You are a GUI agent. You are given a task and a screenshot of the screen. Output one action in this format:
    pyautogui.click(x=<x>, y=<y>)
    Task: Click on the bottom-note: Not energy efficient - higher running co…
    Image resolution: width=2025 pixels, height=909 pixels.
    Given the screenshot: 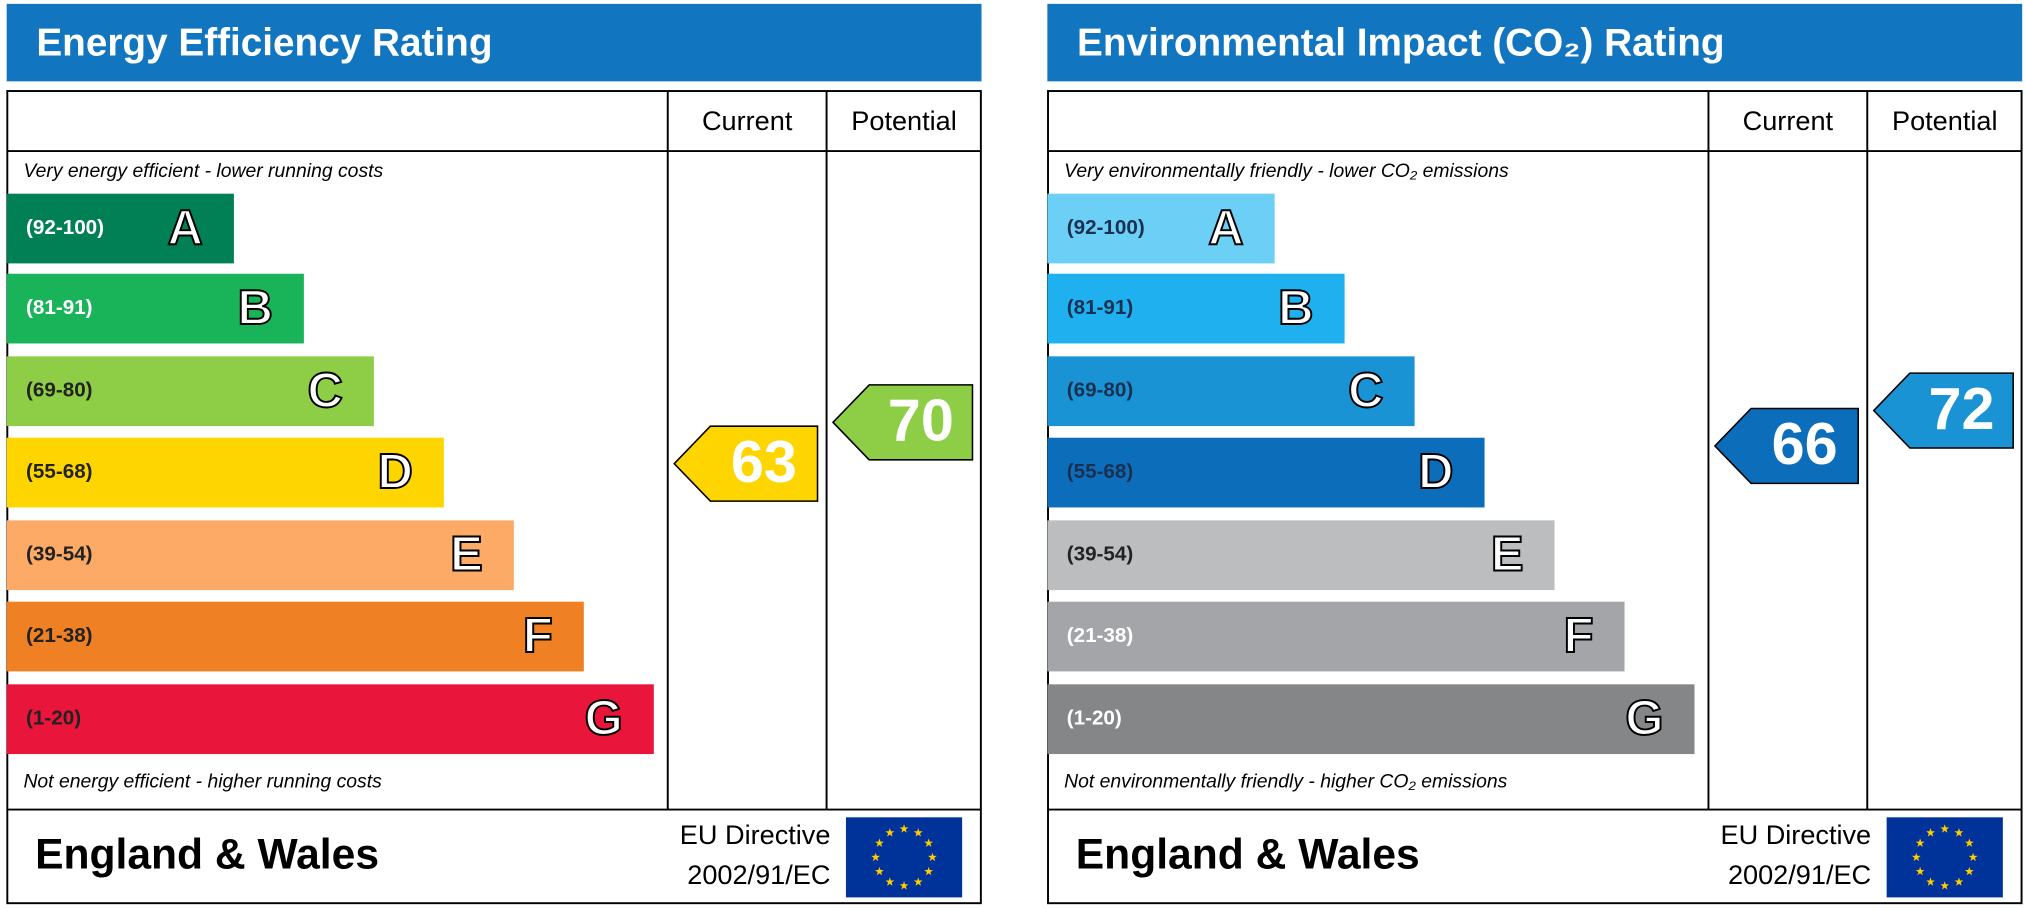 What is the action you would take?
    pyautogui.click(x=202, y=782)
    